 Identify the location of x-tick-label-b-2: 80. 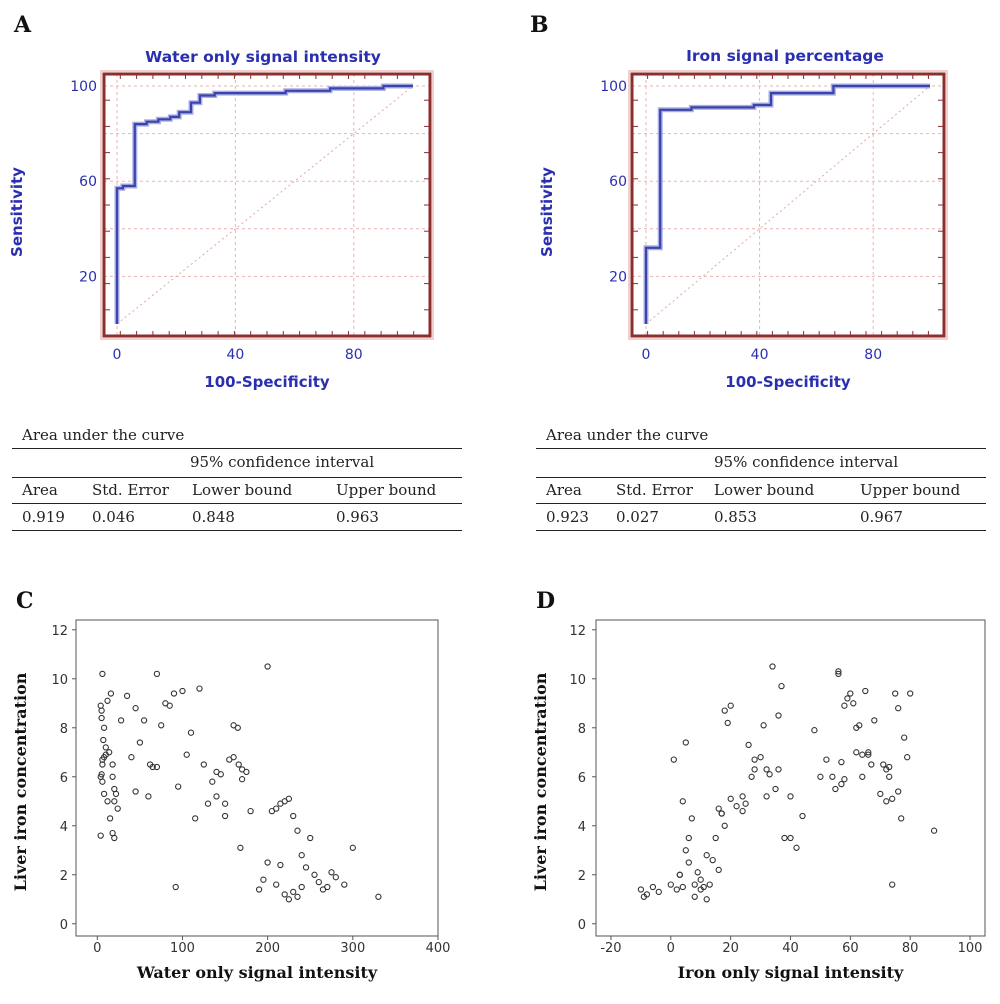
(873, 355).